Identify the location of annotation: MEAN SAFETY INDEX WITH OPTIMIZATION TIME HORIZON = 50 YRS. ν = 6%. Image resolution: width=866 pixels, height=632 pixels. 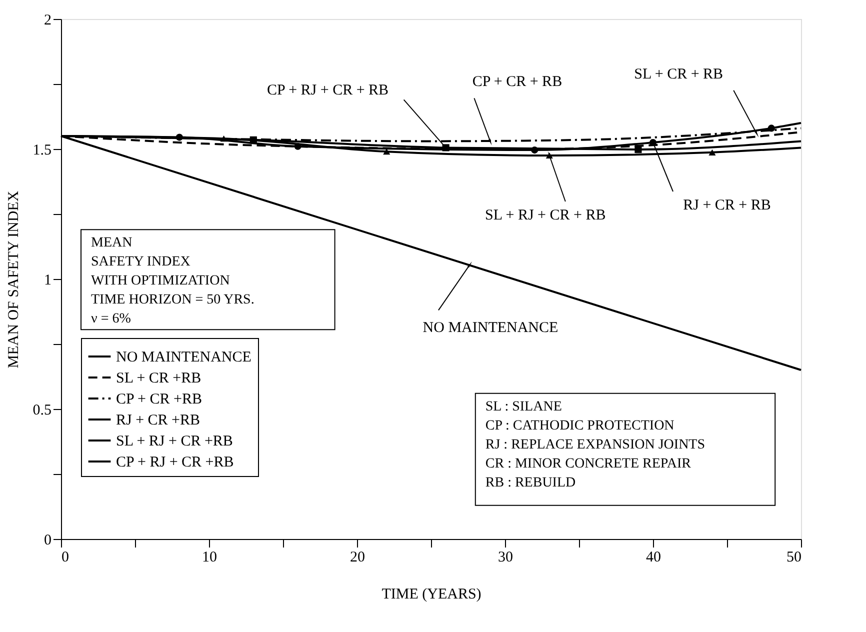
(172, 281).